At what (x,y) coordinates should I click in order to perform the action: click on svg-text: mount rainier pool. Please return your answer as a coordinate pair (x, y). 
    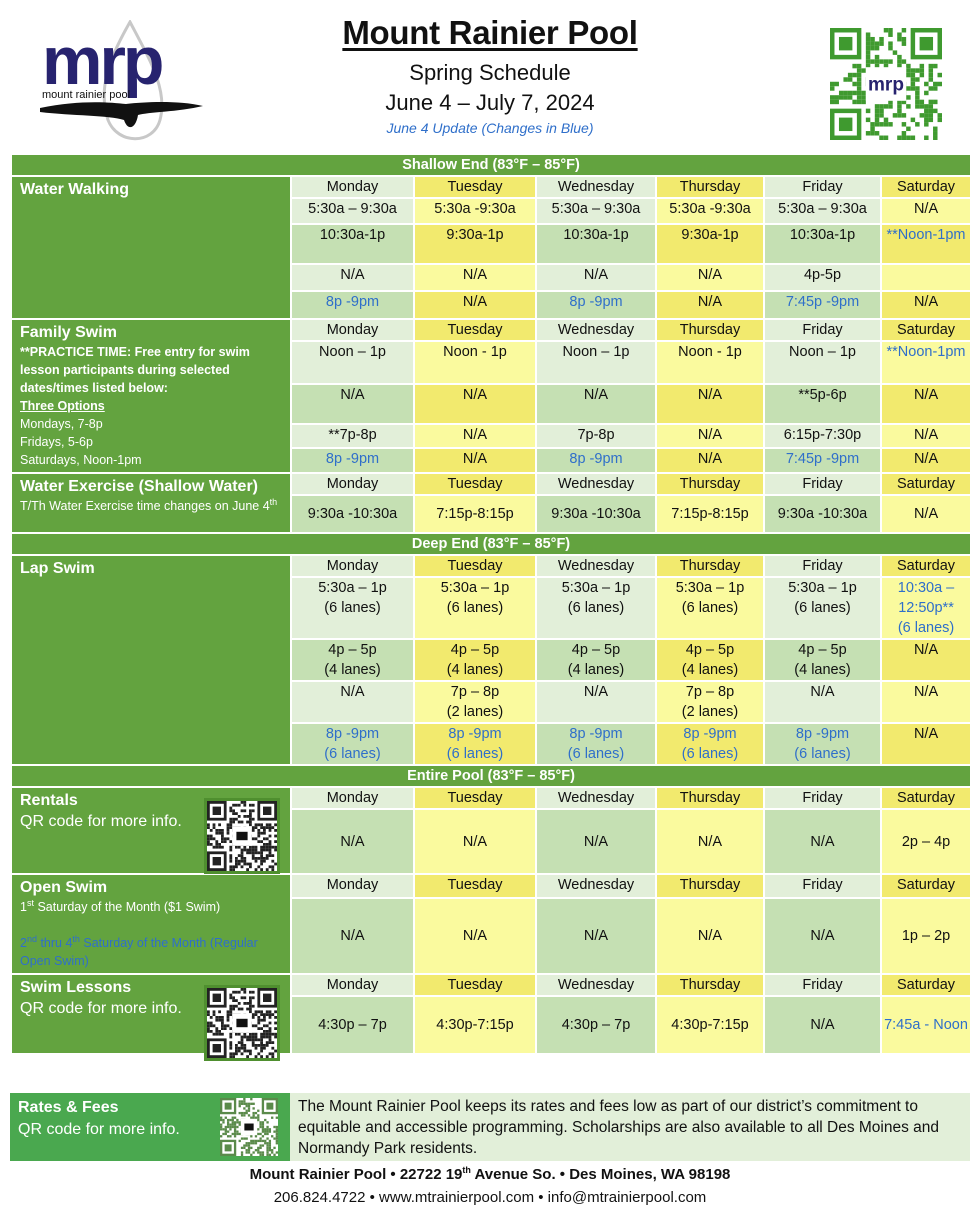
    Looking at the image, I should click on (86, 95).